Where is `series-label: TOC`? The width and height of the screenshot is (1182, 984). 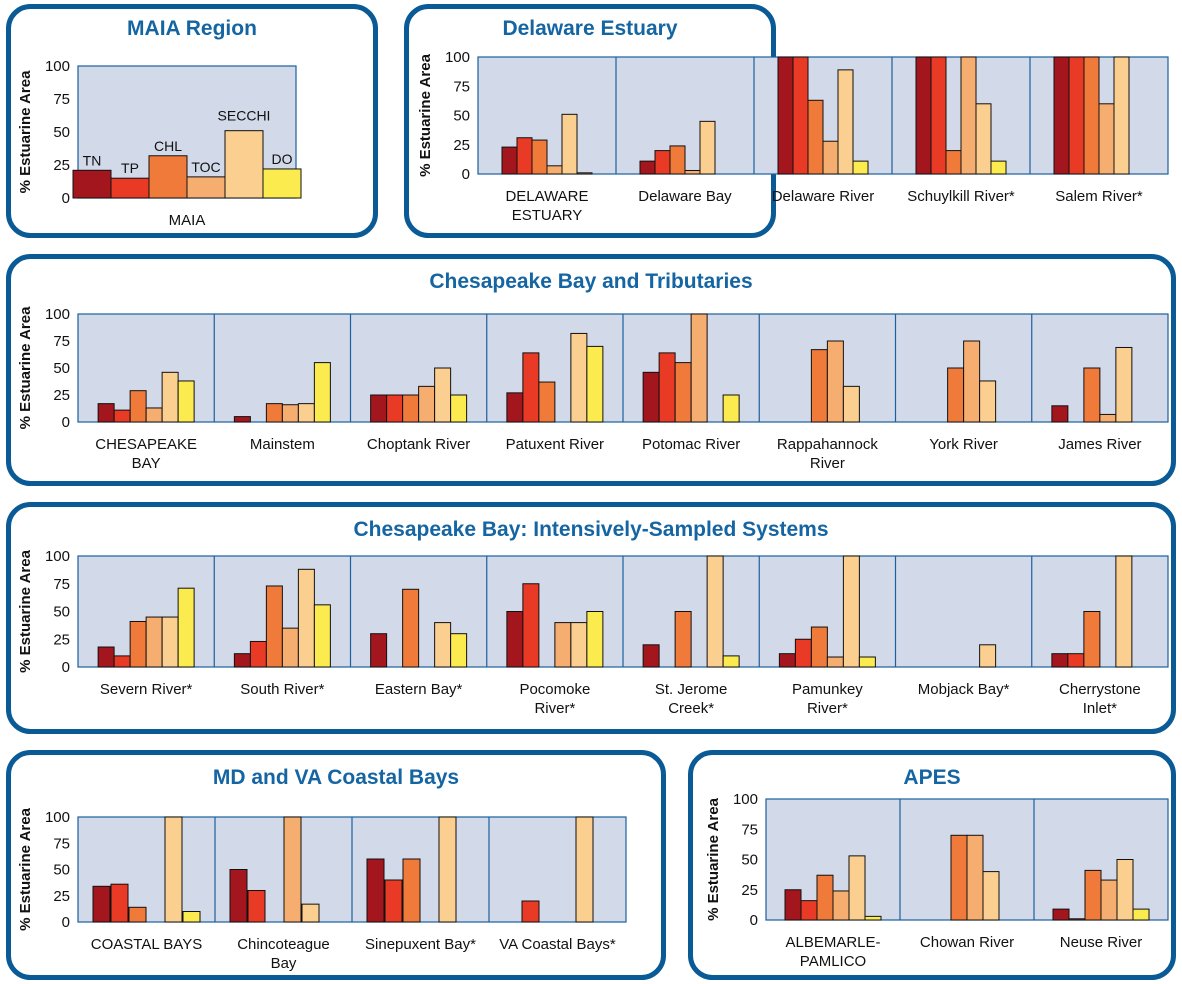
series-label: TOC is located at coordinates (205, 167).